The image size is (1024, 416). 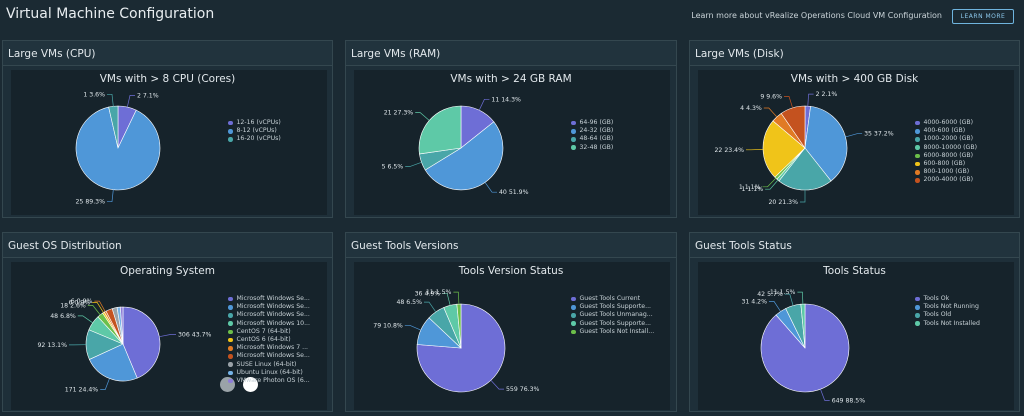 What do you see at coordinates (947, 315) in the screenshot?
I see `legend-item: Tools Old` at bounding box center [947, 315].